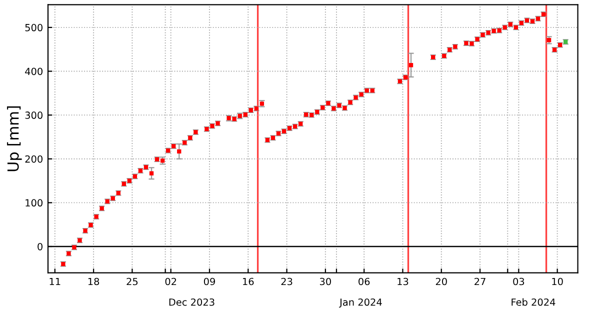  I want to click on x-tick-label: 11, so click(55, 282).